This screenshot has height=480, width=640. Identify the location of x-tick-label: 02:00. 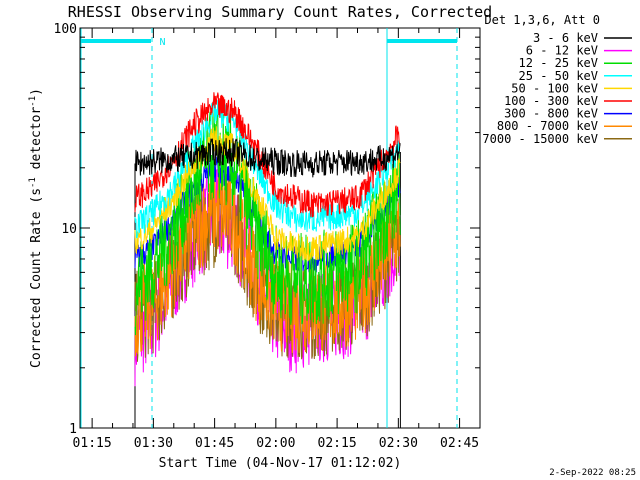
(275, 443).